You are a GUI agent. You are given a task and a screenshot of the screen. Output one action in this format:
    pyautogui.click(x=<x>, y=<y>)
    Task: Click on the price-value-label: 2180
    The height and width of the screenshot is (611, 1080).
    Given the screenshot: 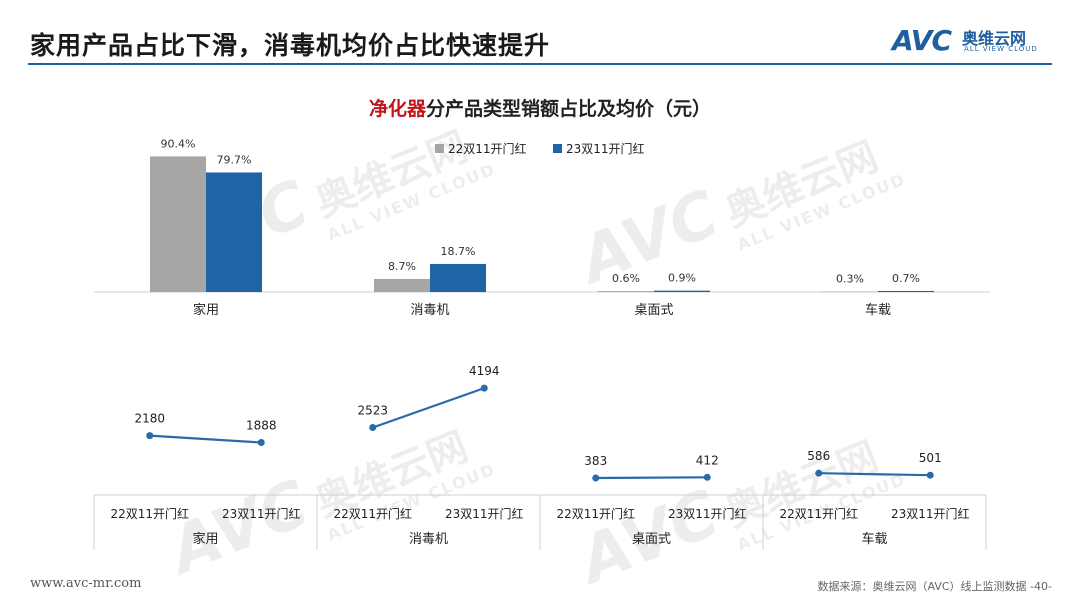 What is the action you would take?
    pyautogui.click(x=149, y=419)
    